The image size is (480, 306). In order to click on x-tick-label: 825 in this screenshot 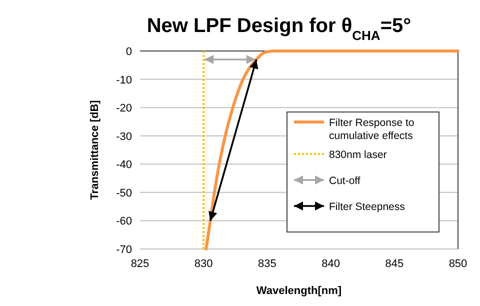, I will do `click(140, 264)`.